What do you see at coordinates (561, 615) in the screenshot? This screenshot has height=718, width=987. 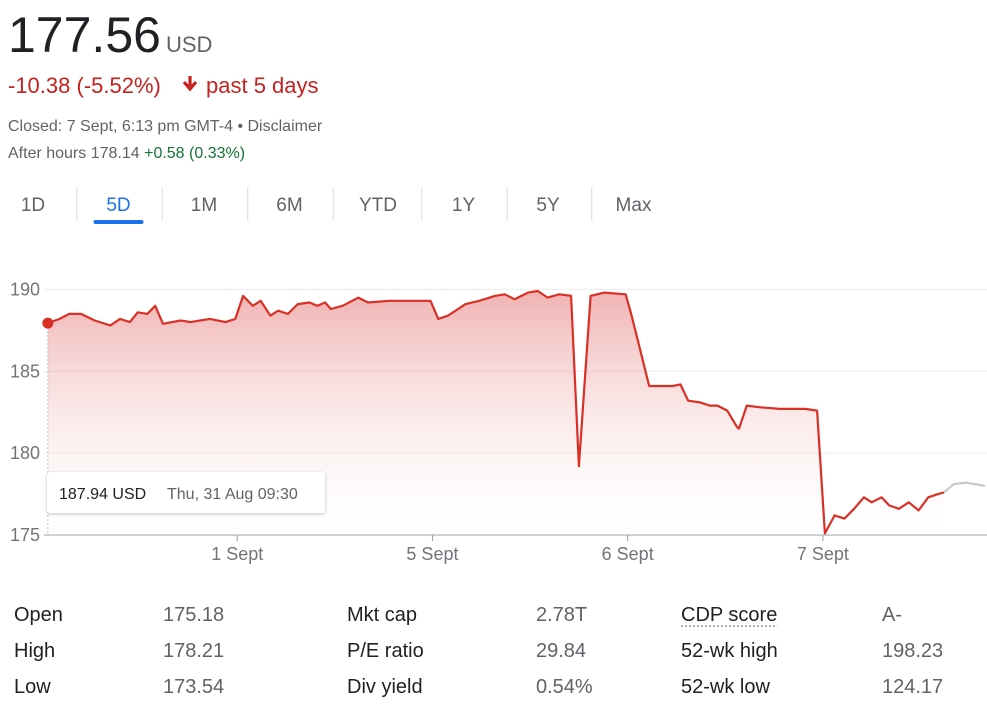 I see `stat-value: 2.78T` at bounding box center [561, 615].